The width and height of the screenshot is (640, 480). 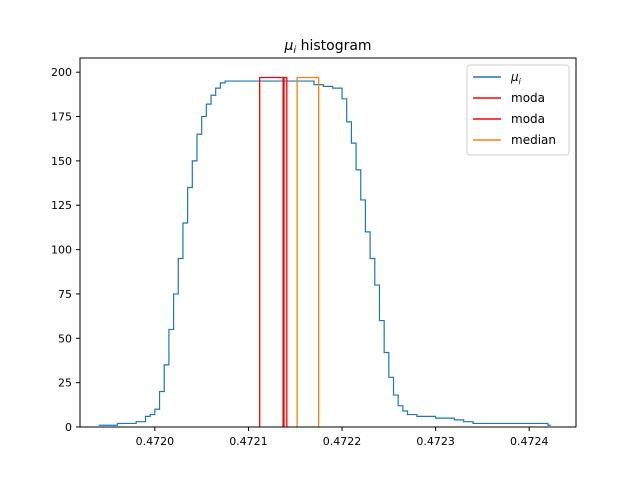 I want to click on y-tick-label: 50, so click(x=65, y=338).